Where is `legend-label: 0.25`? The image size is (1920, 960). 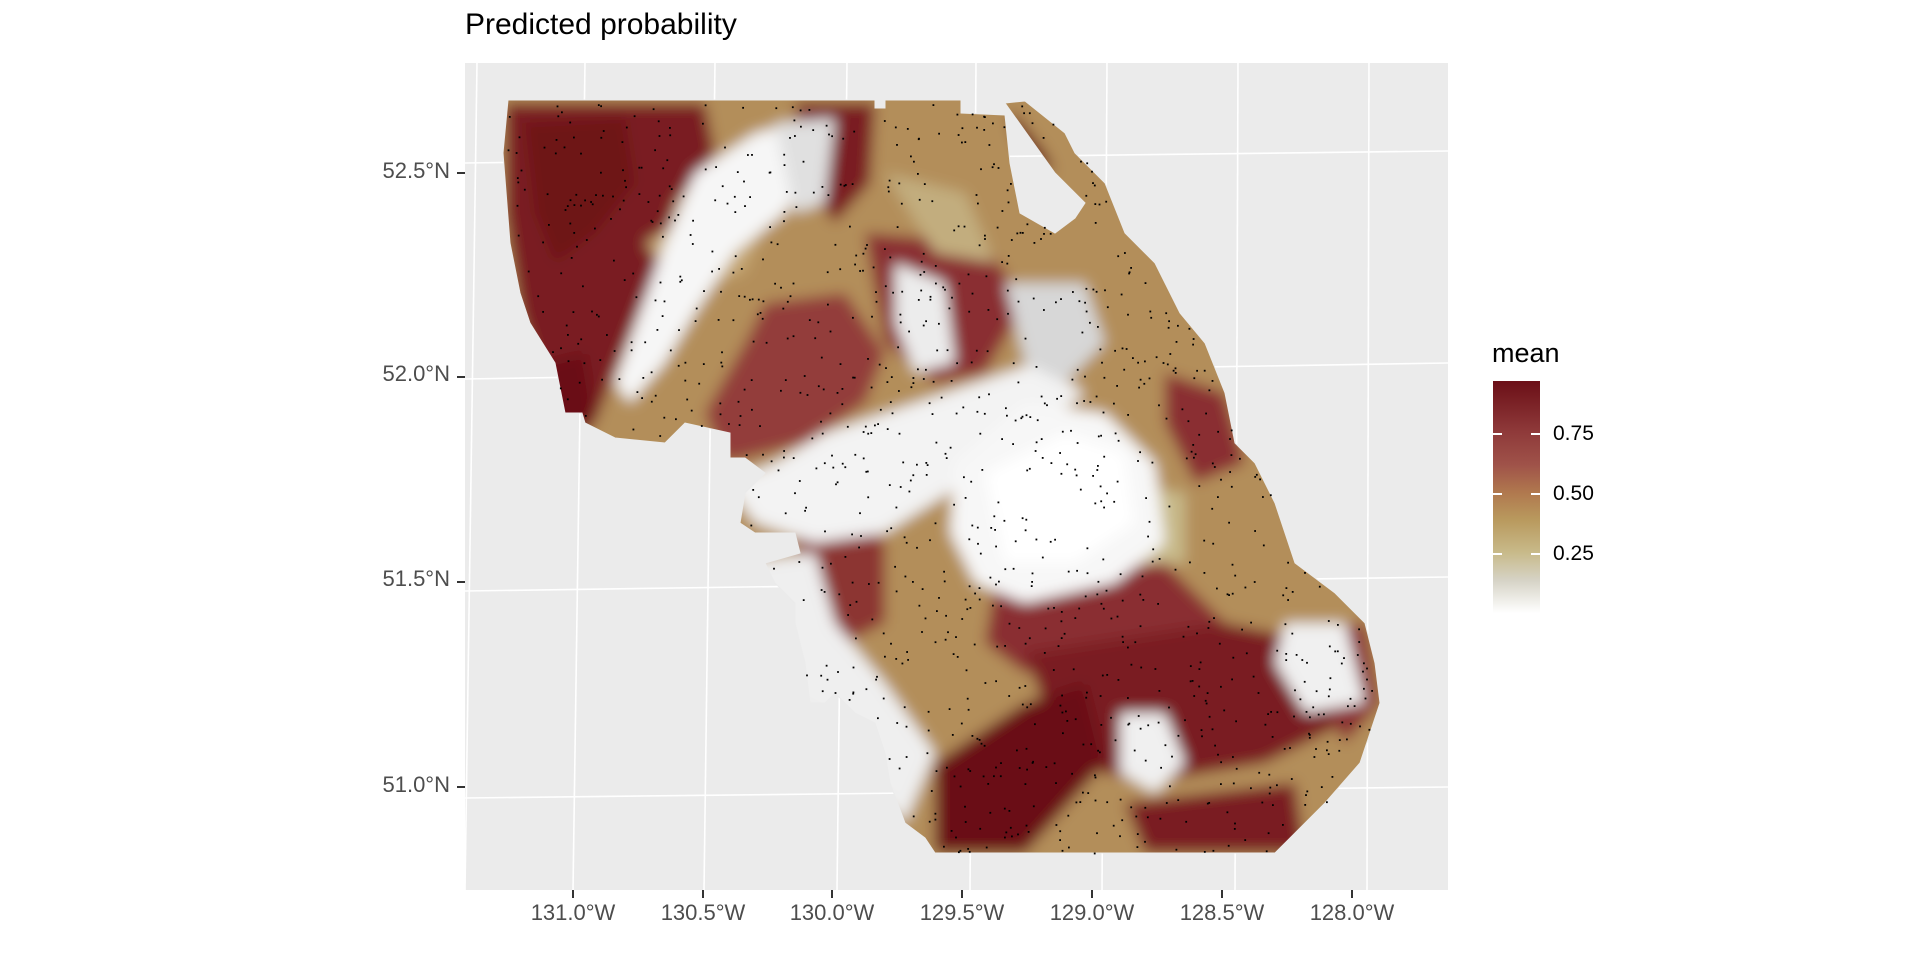 legend-label: 0.25 is located at coordinates (1573, 553).